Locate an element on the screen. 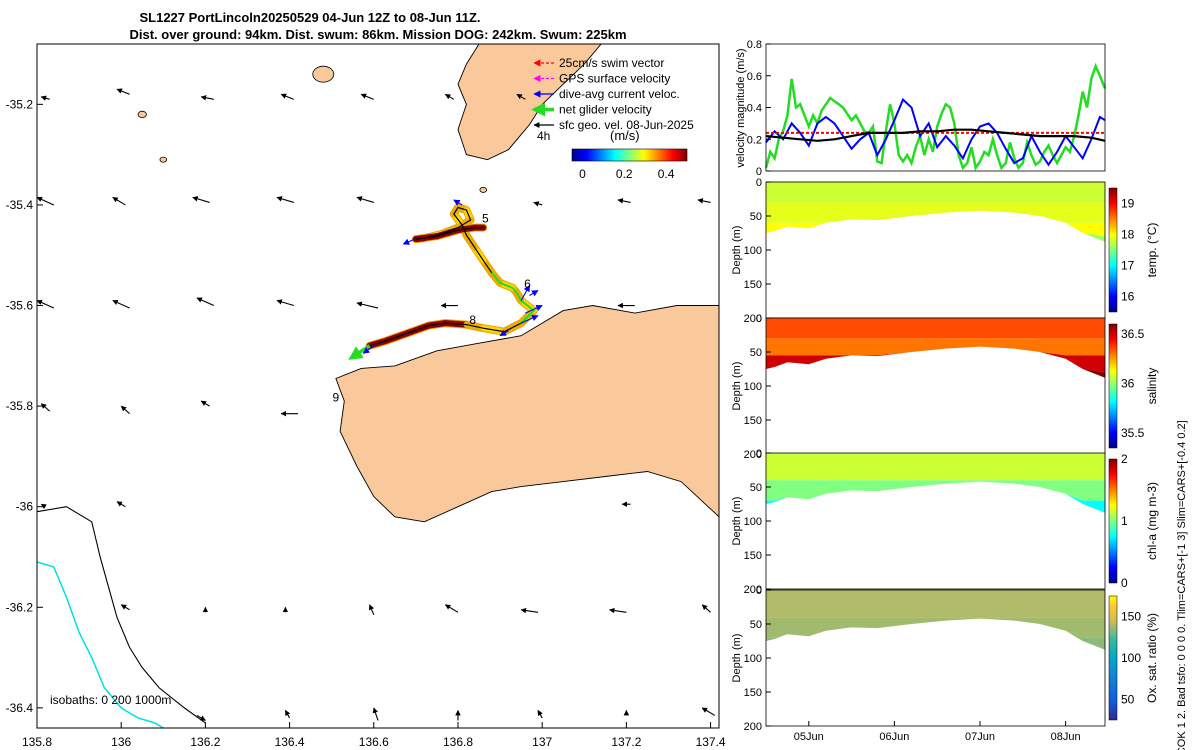  section-colorbar-tick: 36 is located at coordinates (1128, 384).